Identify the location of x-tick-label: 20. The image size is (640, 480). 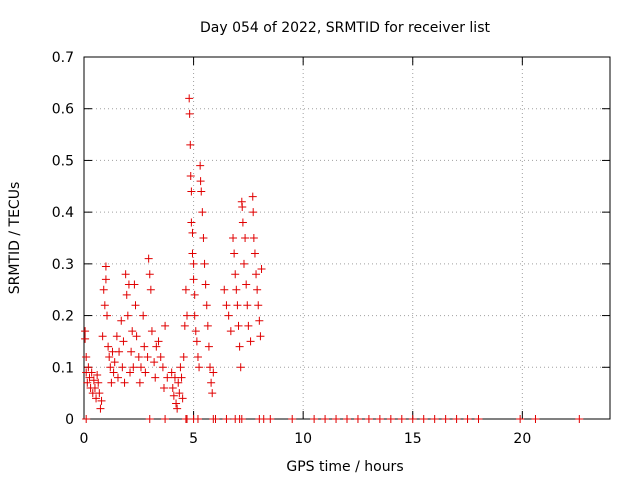
(522, 439).